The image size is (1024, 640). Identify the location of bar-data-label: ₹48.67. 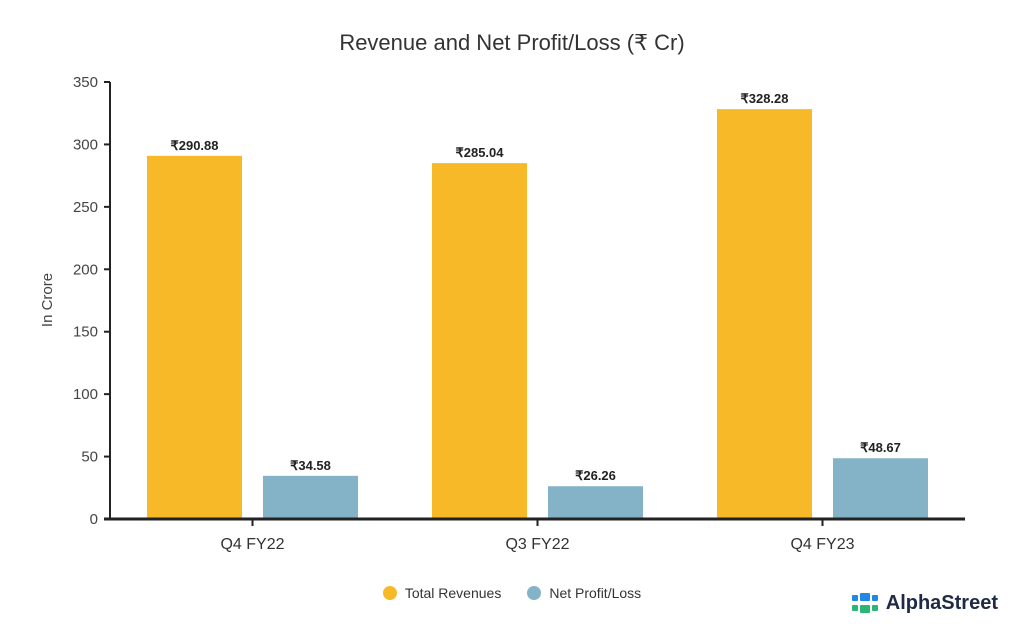
(880, 447).